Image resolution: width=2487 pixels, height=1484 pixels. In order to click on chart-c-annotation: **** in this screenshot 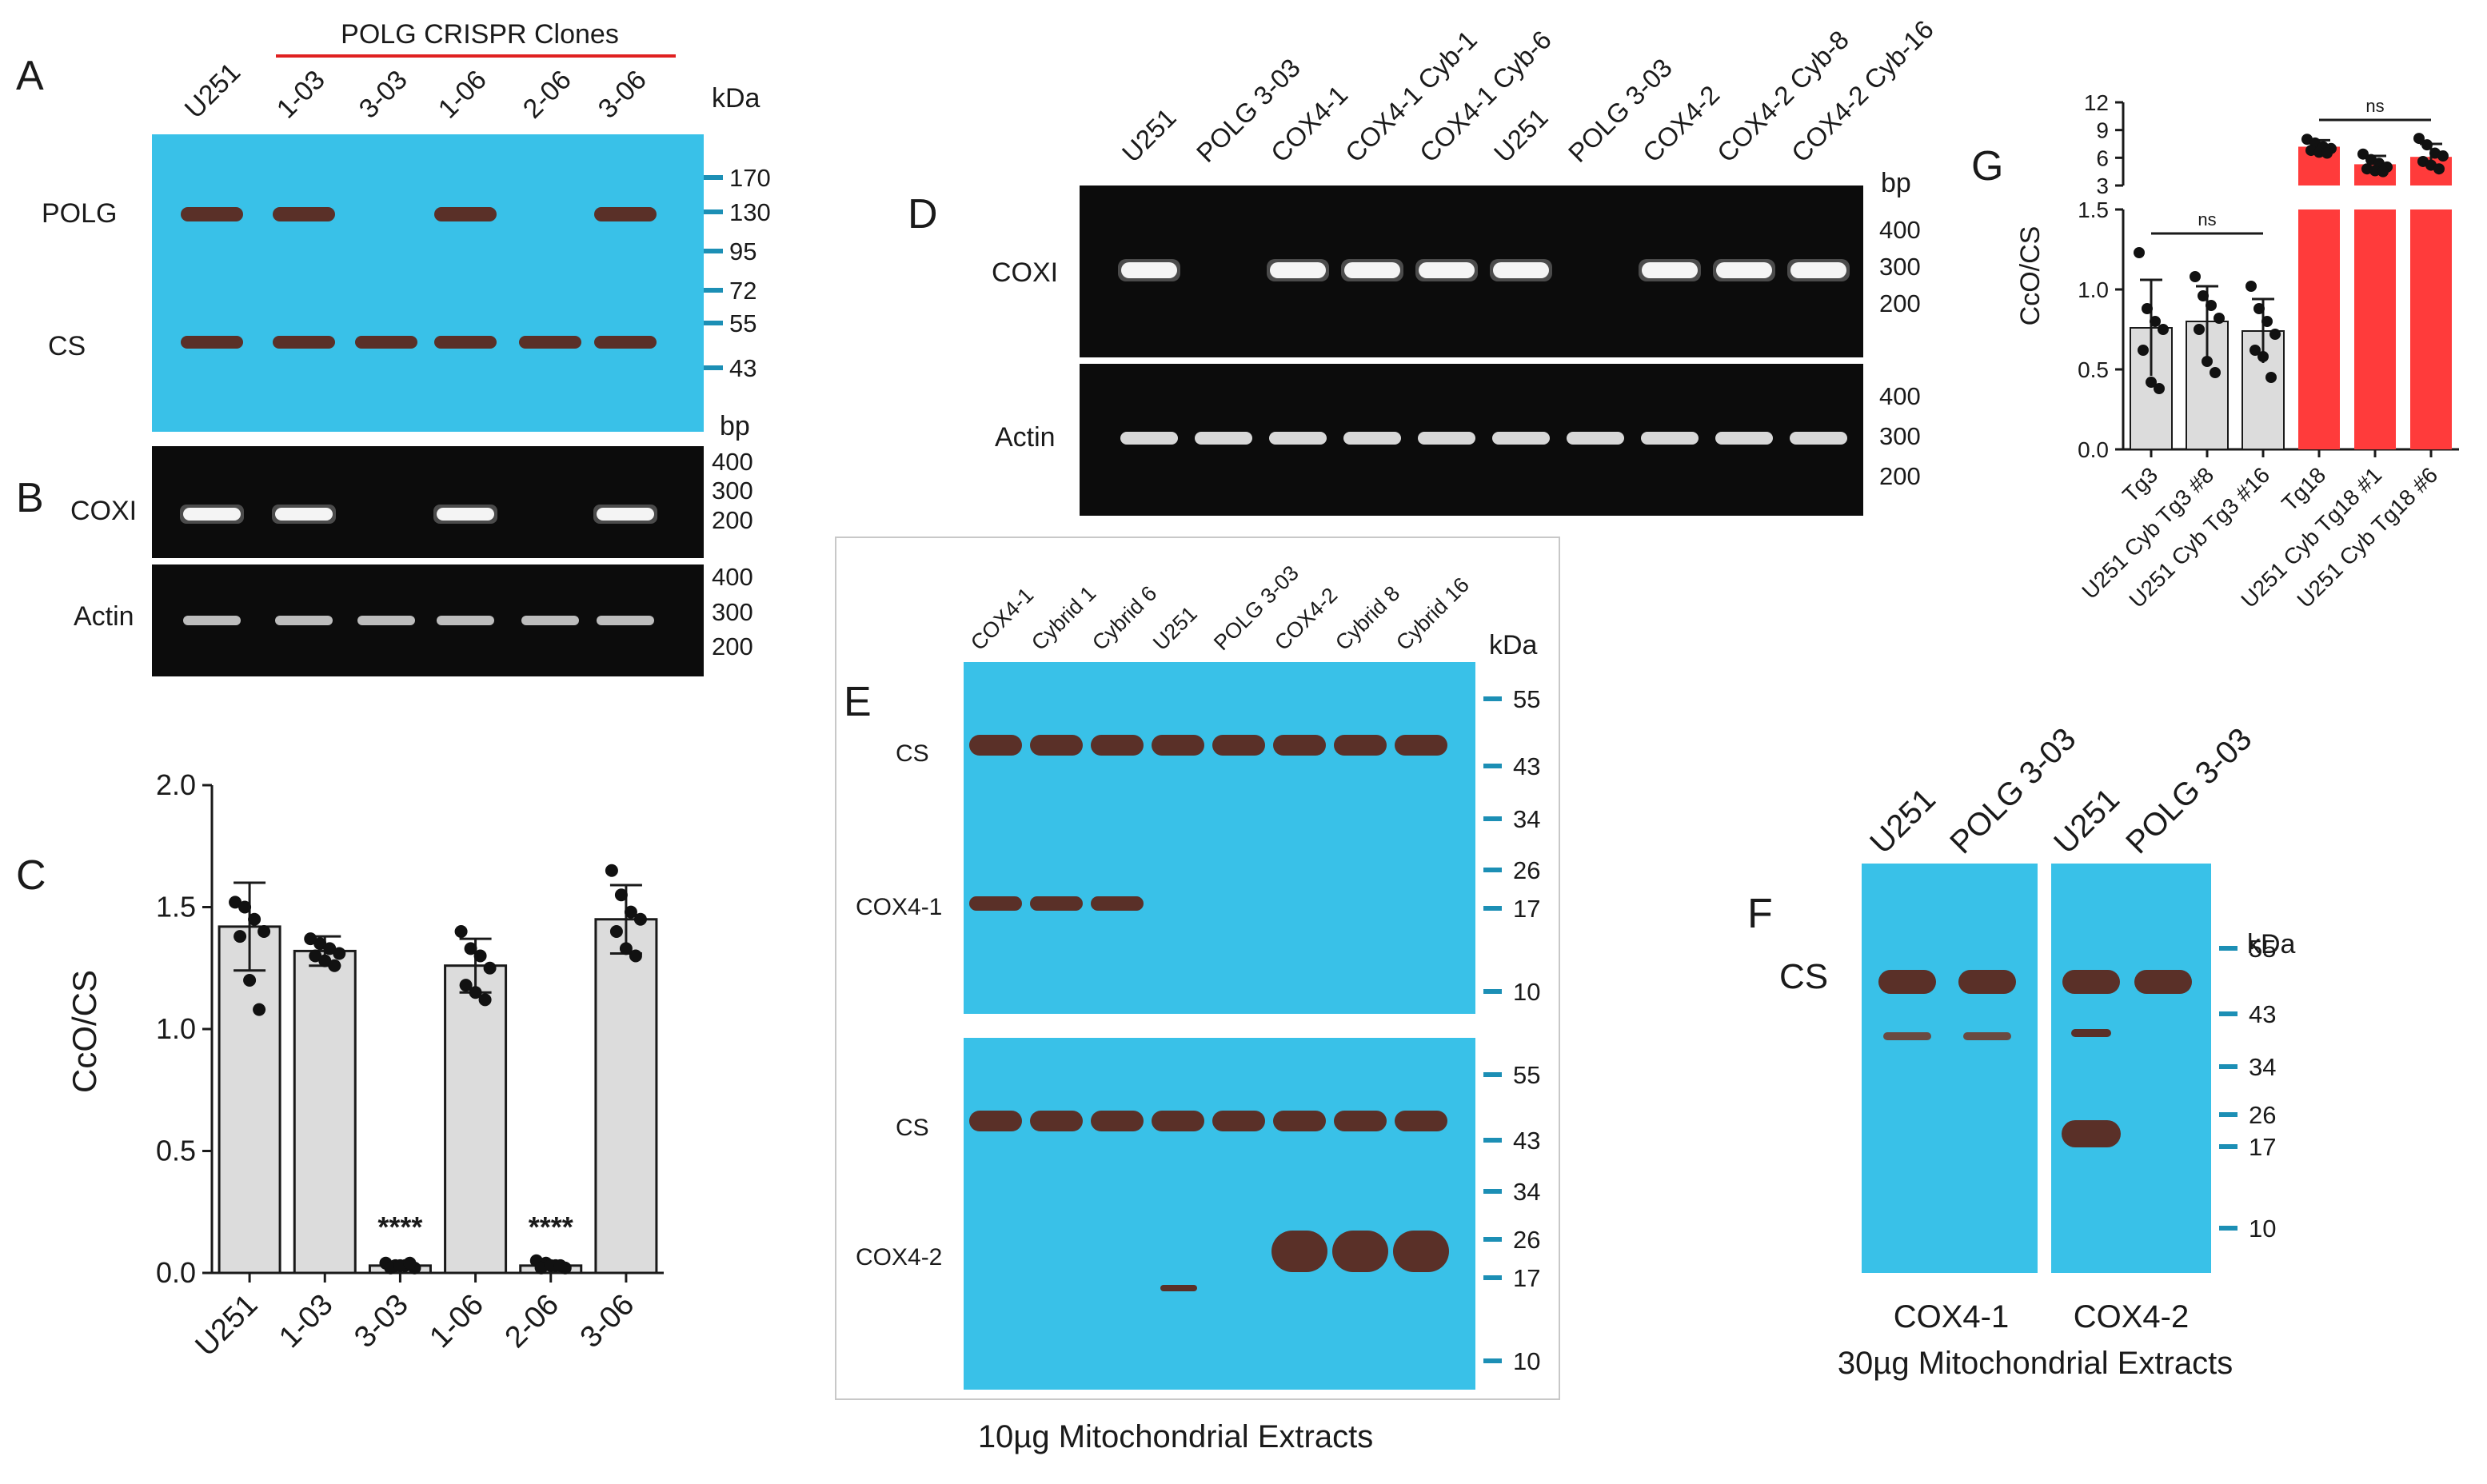, I will do `click(399, 1227)`.